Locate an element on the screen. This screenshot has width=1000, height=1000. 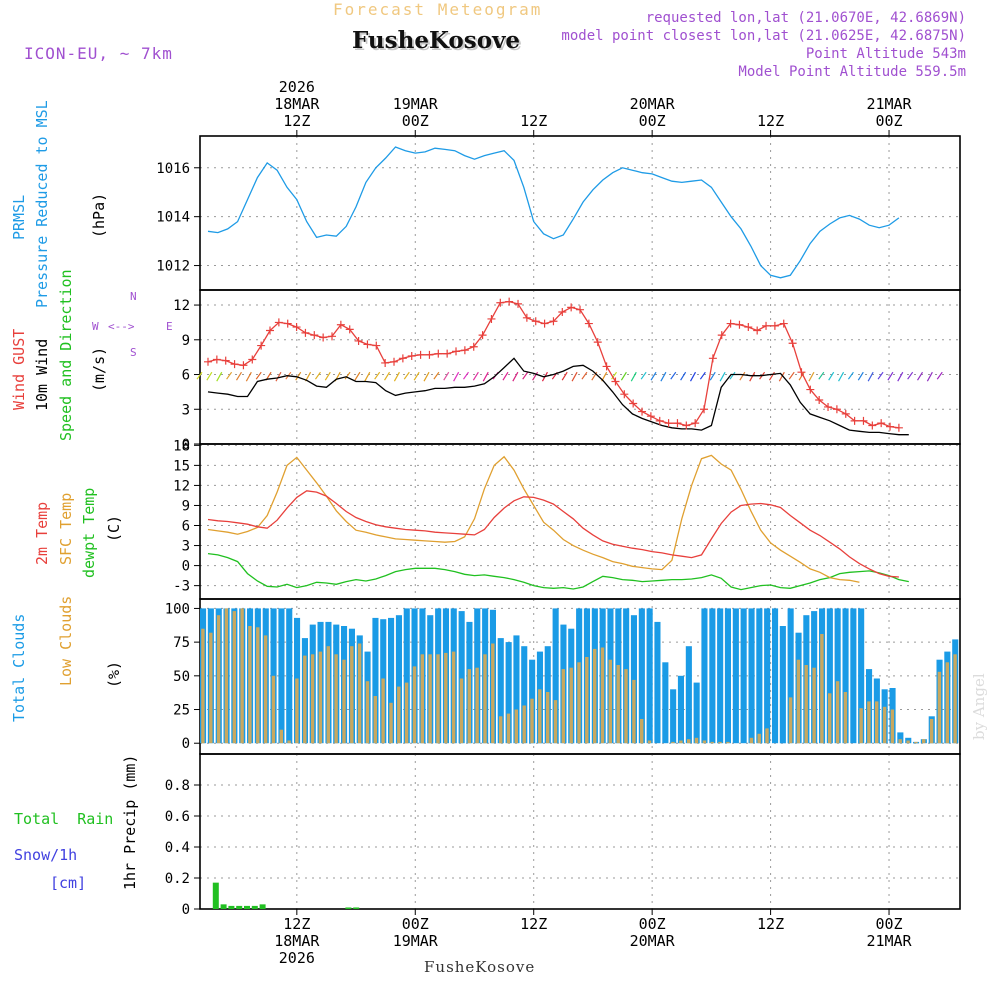
model-point-altitude: Model Point Altitude 559.5m is located at coordinates (852, 72).